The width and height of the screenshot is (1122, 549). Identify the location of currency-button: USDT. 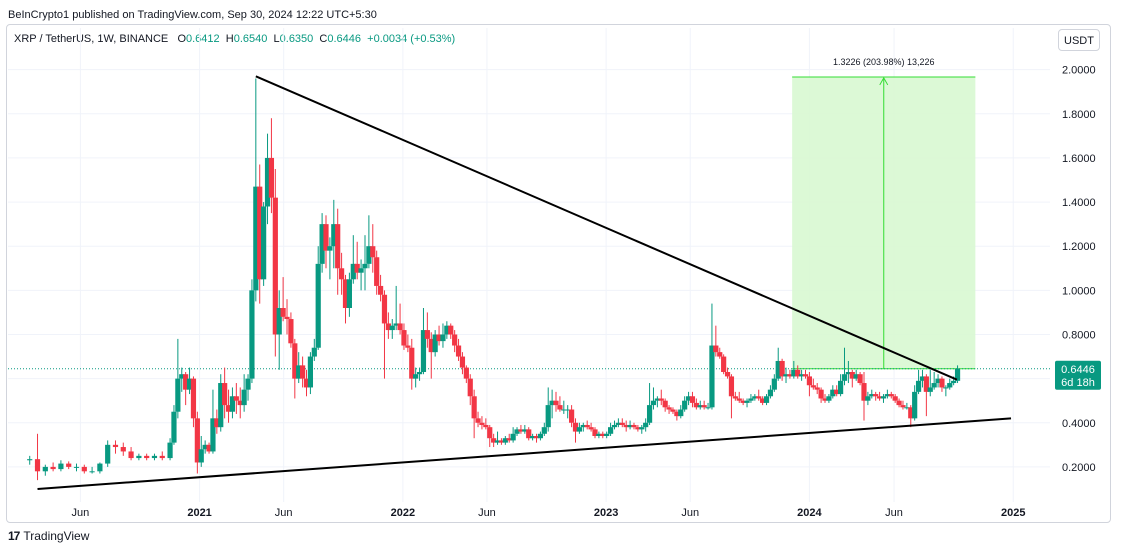
(1079, 40).